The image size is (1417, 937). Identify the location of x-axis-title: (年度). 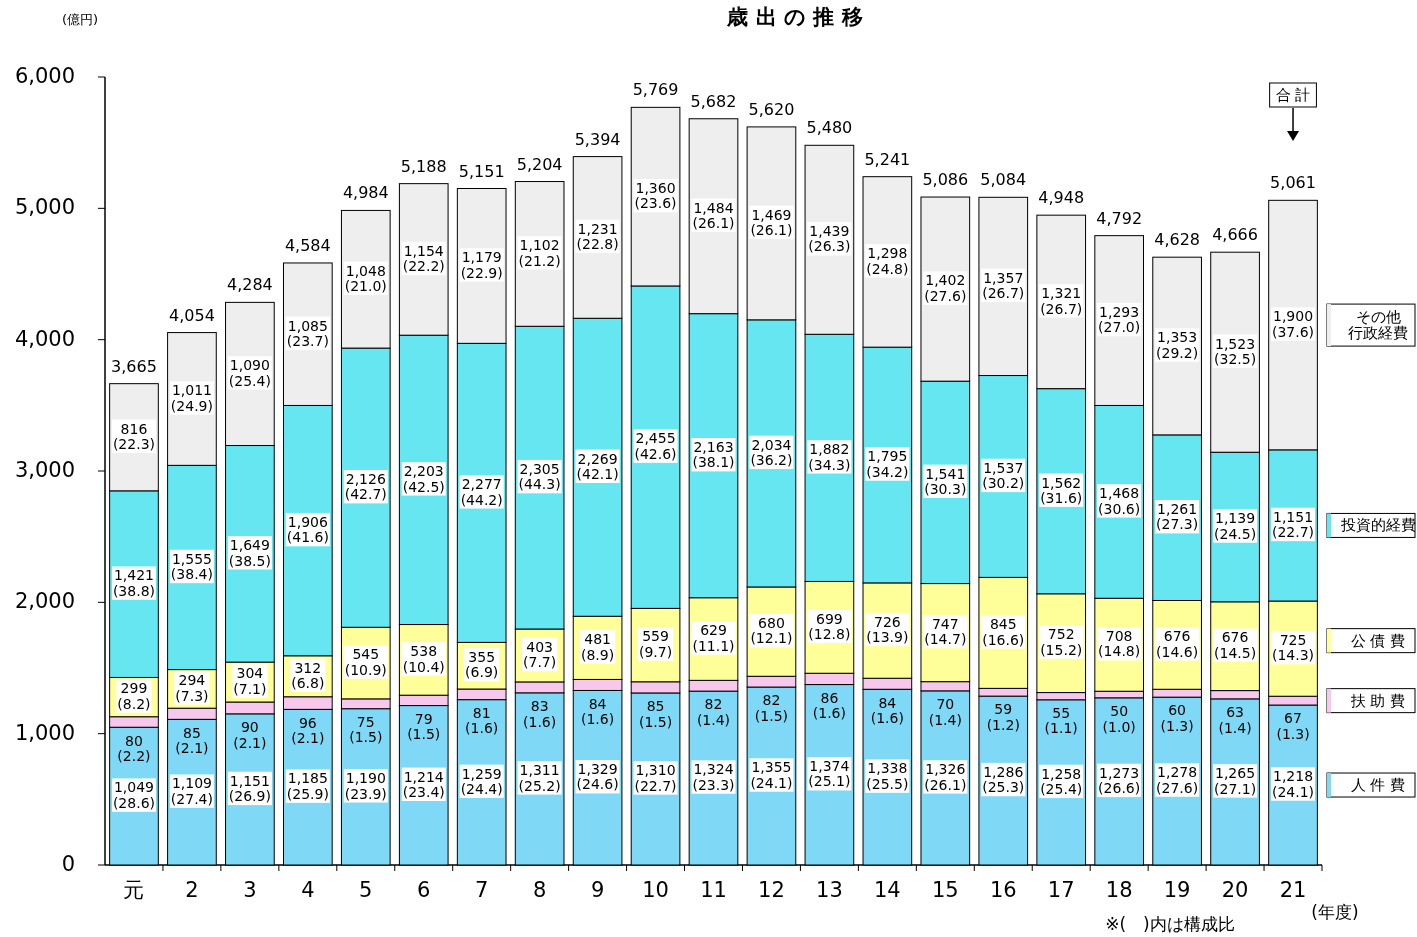
(1335, 912).